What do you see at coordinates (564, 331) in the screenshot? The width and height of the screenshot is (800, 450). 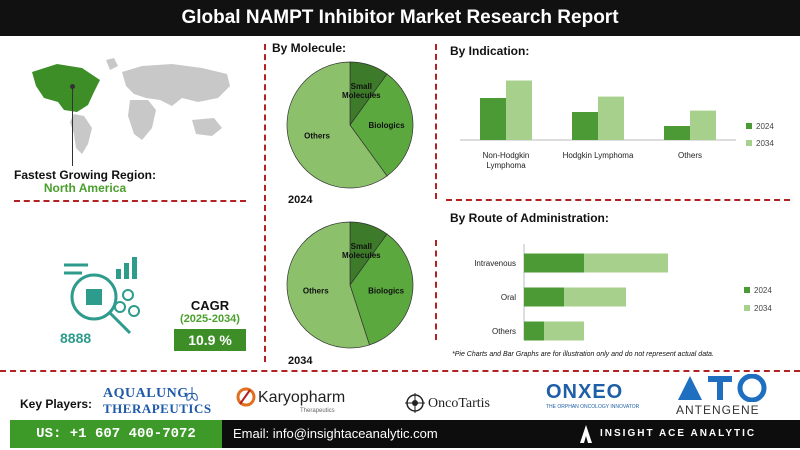 I see `route-bar-2-2034` at bounding box center [564, 331].